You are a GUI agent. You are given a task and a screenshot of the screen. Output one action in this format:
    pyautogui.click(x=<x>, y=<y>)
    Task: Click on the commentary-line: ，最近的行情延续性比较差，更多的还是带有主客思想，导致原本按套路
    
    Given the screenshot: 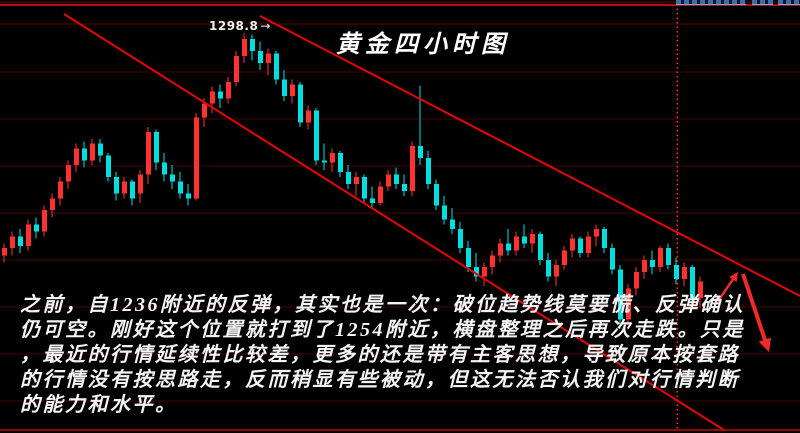 What is the action you would take?
    pyautogui.click(x=380, y=355)
    